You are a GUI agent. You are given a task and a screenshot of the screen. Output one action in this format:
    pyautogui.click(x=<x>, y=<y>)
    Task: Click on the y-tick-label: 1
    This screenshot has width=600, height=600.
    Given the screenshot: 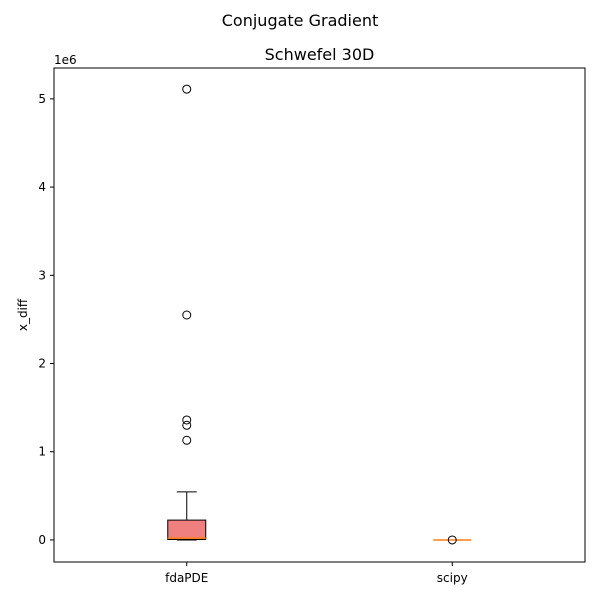 What is the action you would take?
    pyautogui.click(x=42, y=452)
    